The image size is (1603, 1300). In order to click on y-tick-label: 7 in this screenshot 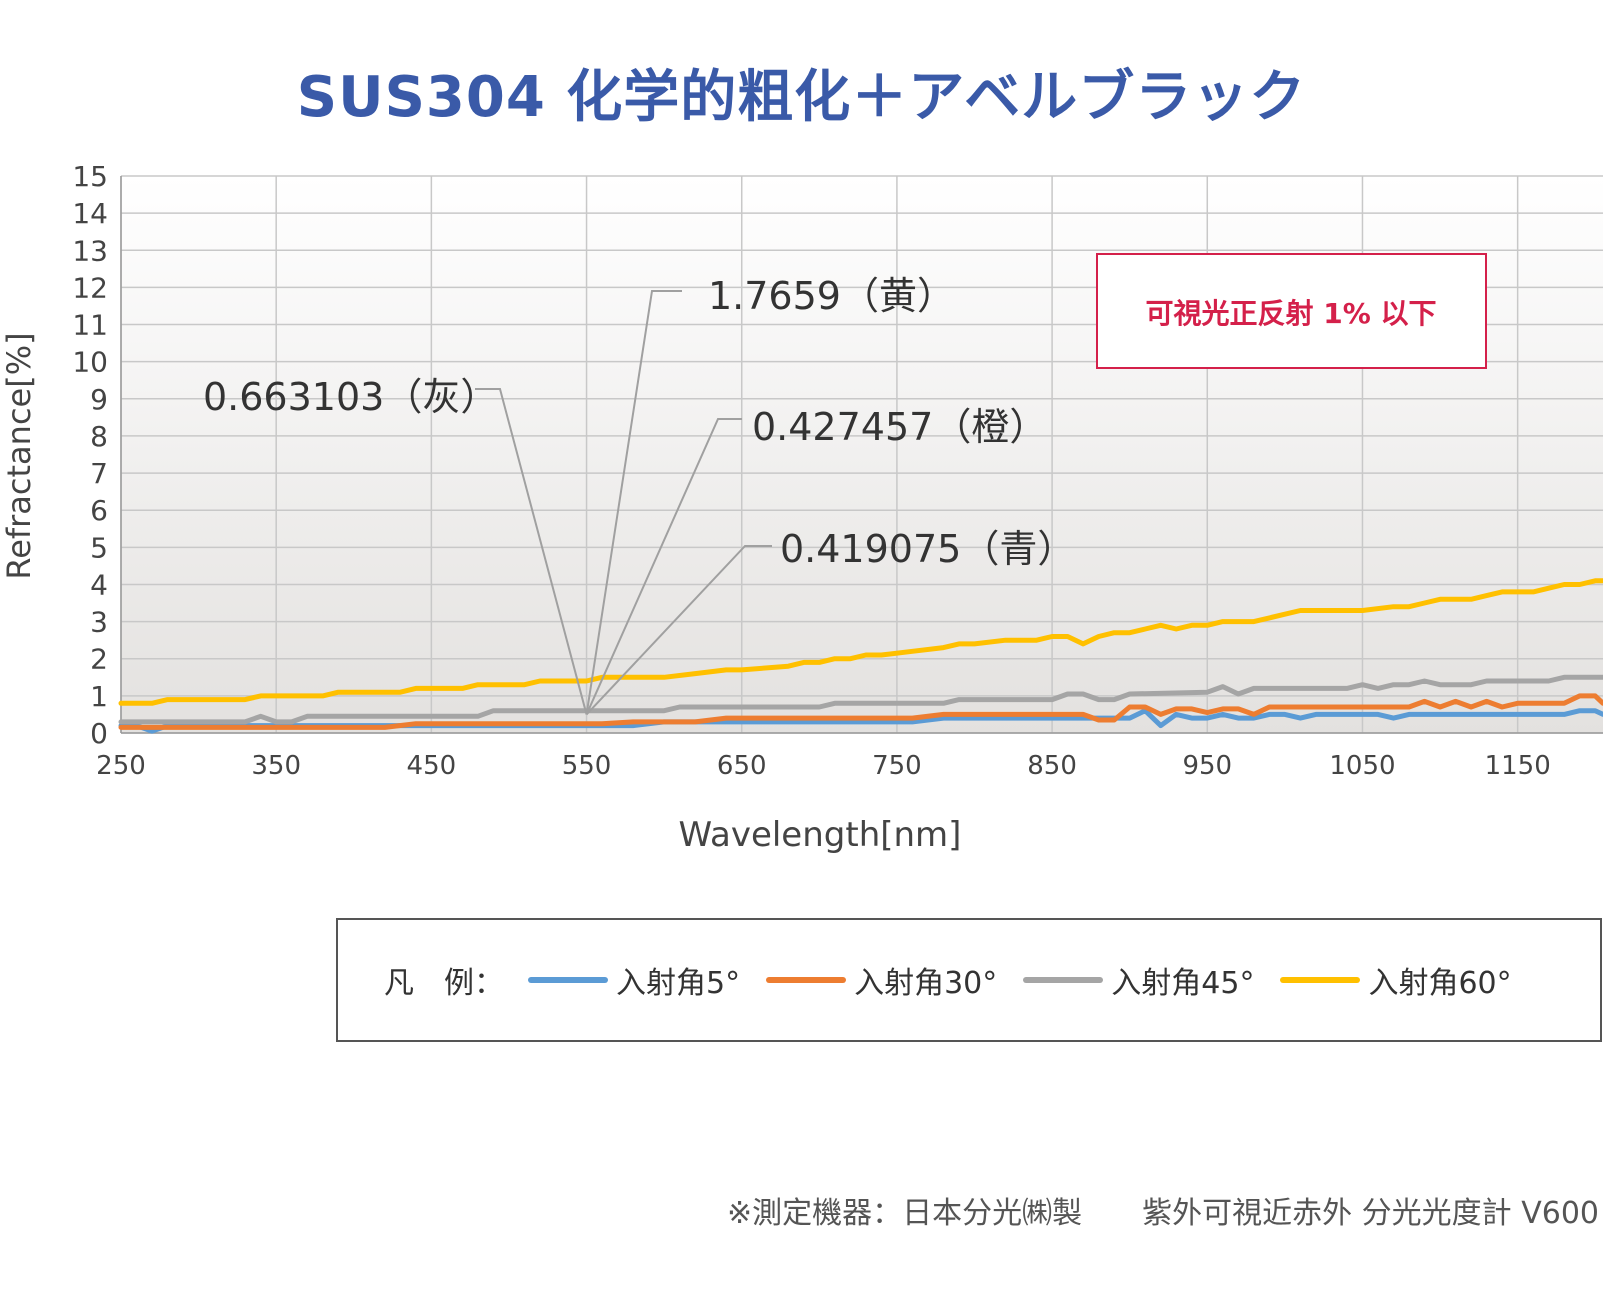, I will do `click(99, 473)`.